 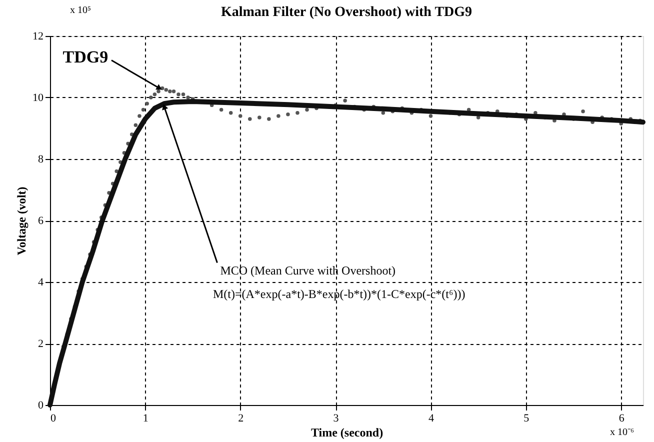 I want to click on y-tick-label: 12, so click(x=38, y=36).